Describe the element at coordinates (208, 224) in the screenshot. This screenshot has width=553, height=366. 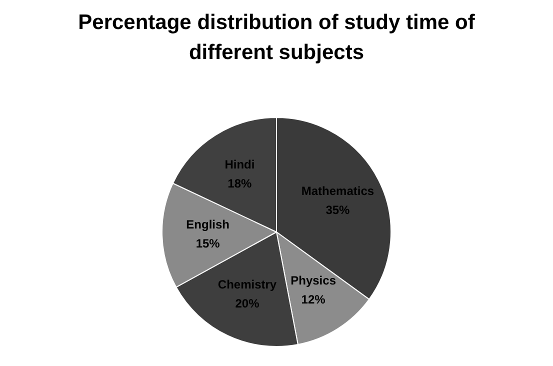
I see `slice-label: English` at that location.